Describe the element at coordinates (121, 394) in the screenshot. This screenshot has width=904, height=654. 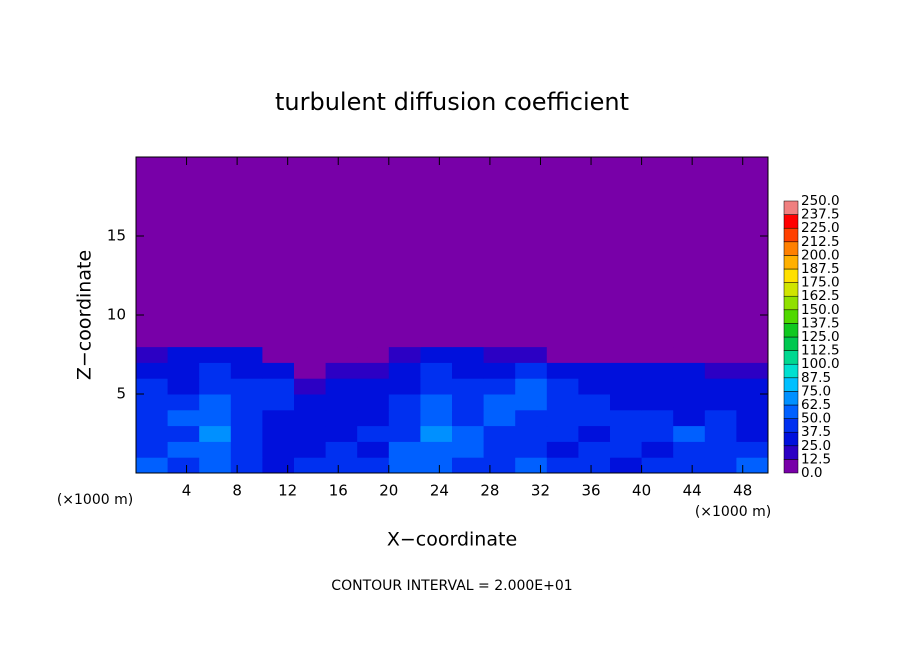
I see `y-tick-label: 5` at that location.